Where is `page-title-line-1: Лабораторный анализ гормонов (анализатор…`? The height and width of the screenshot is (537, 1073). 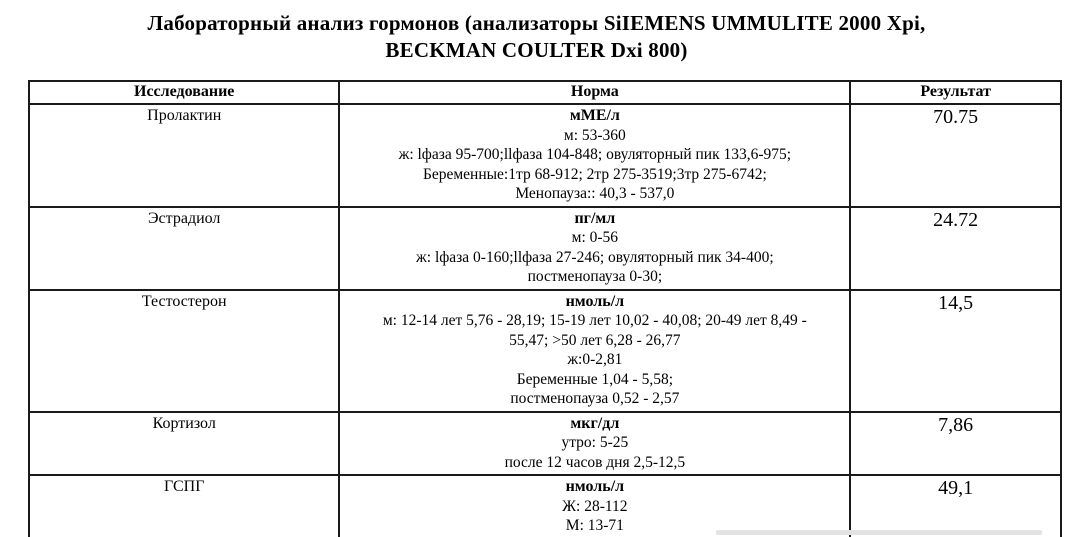 page-title-line-1: Лабораторный анализ гормонов (анализатор… is located at coordinates (536, 23).